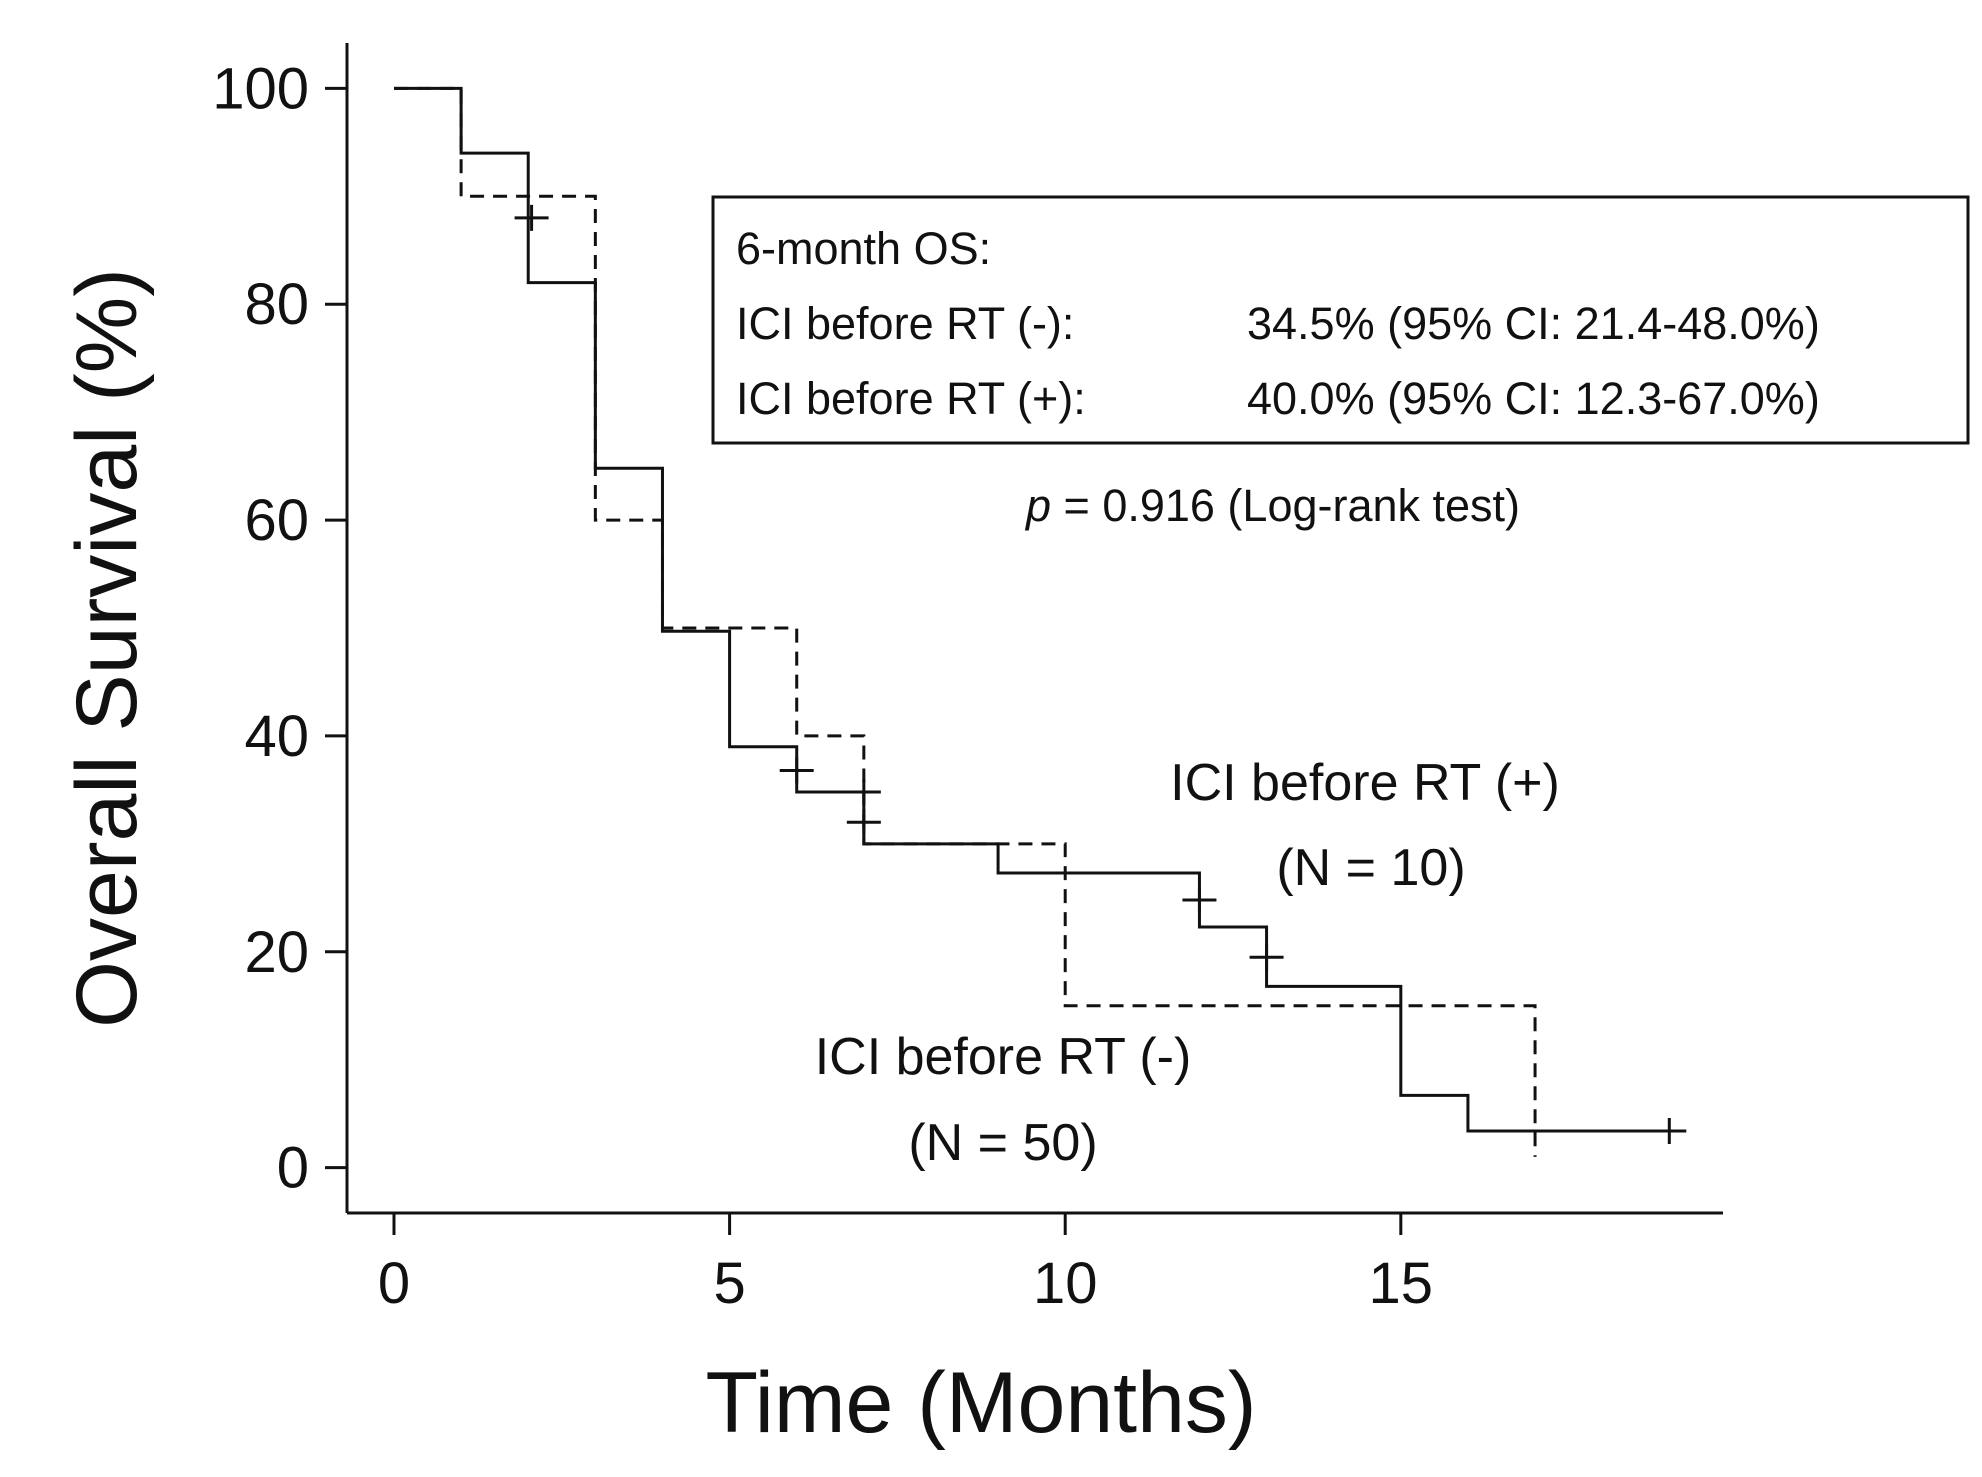 The image size is (1982, 1477). I want to click on y-tick-label-40: 40, so click(276, 736).